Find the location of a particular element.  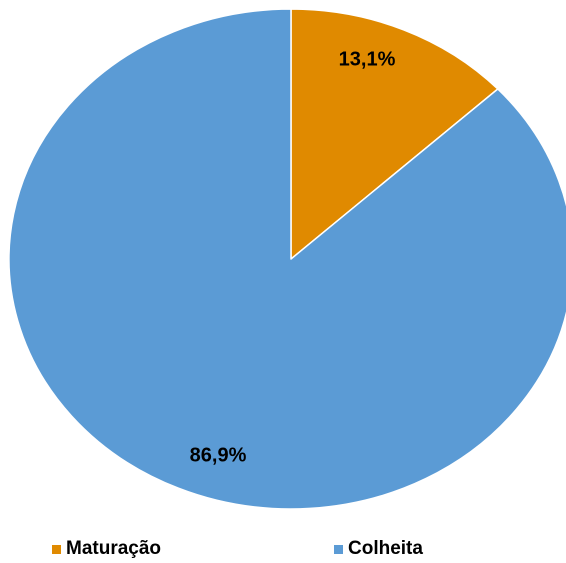

legend-item-maturacao: Maturação is located at coordinates (106, 549).